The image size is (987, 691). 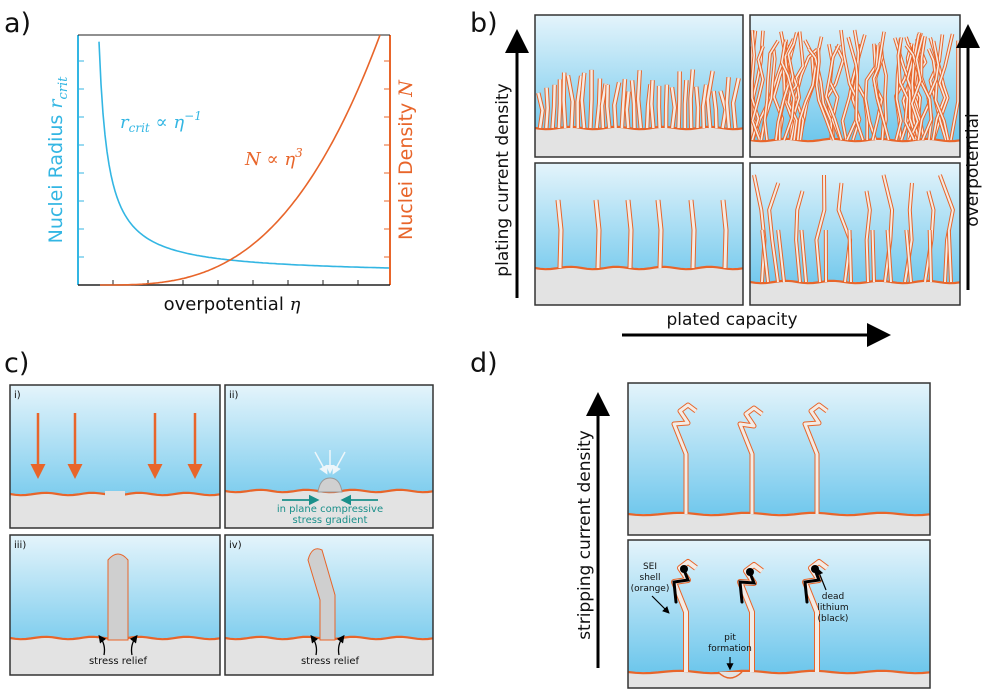 What do you see at coordinates (585, 535) in the screenshot?
I see `arrow-label: stripping current density` at bounding box center [585, 535].